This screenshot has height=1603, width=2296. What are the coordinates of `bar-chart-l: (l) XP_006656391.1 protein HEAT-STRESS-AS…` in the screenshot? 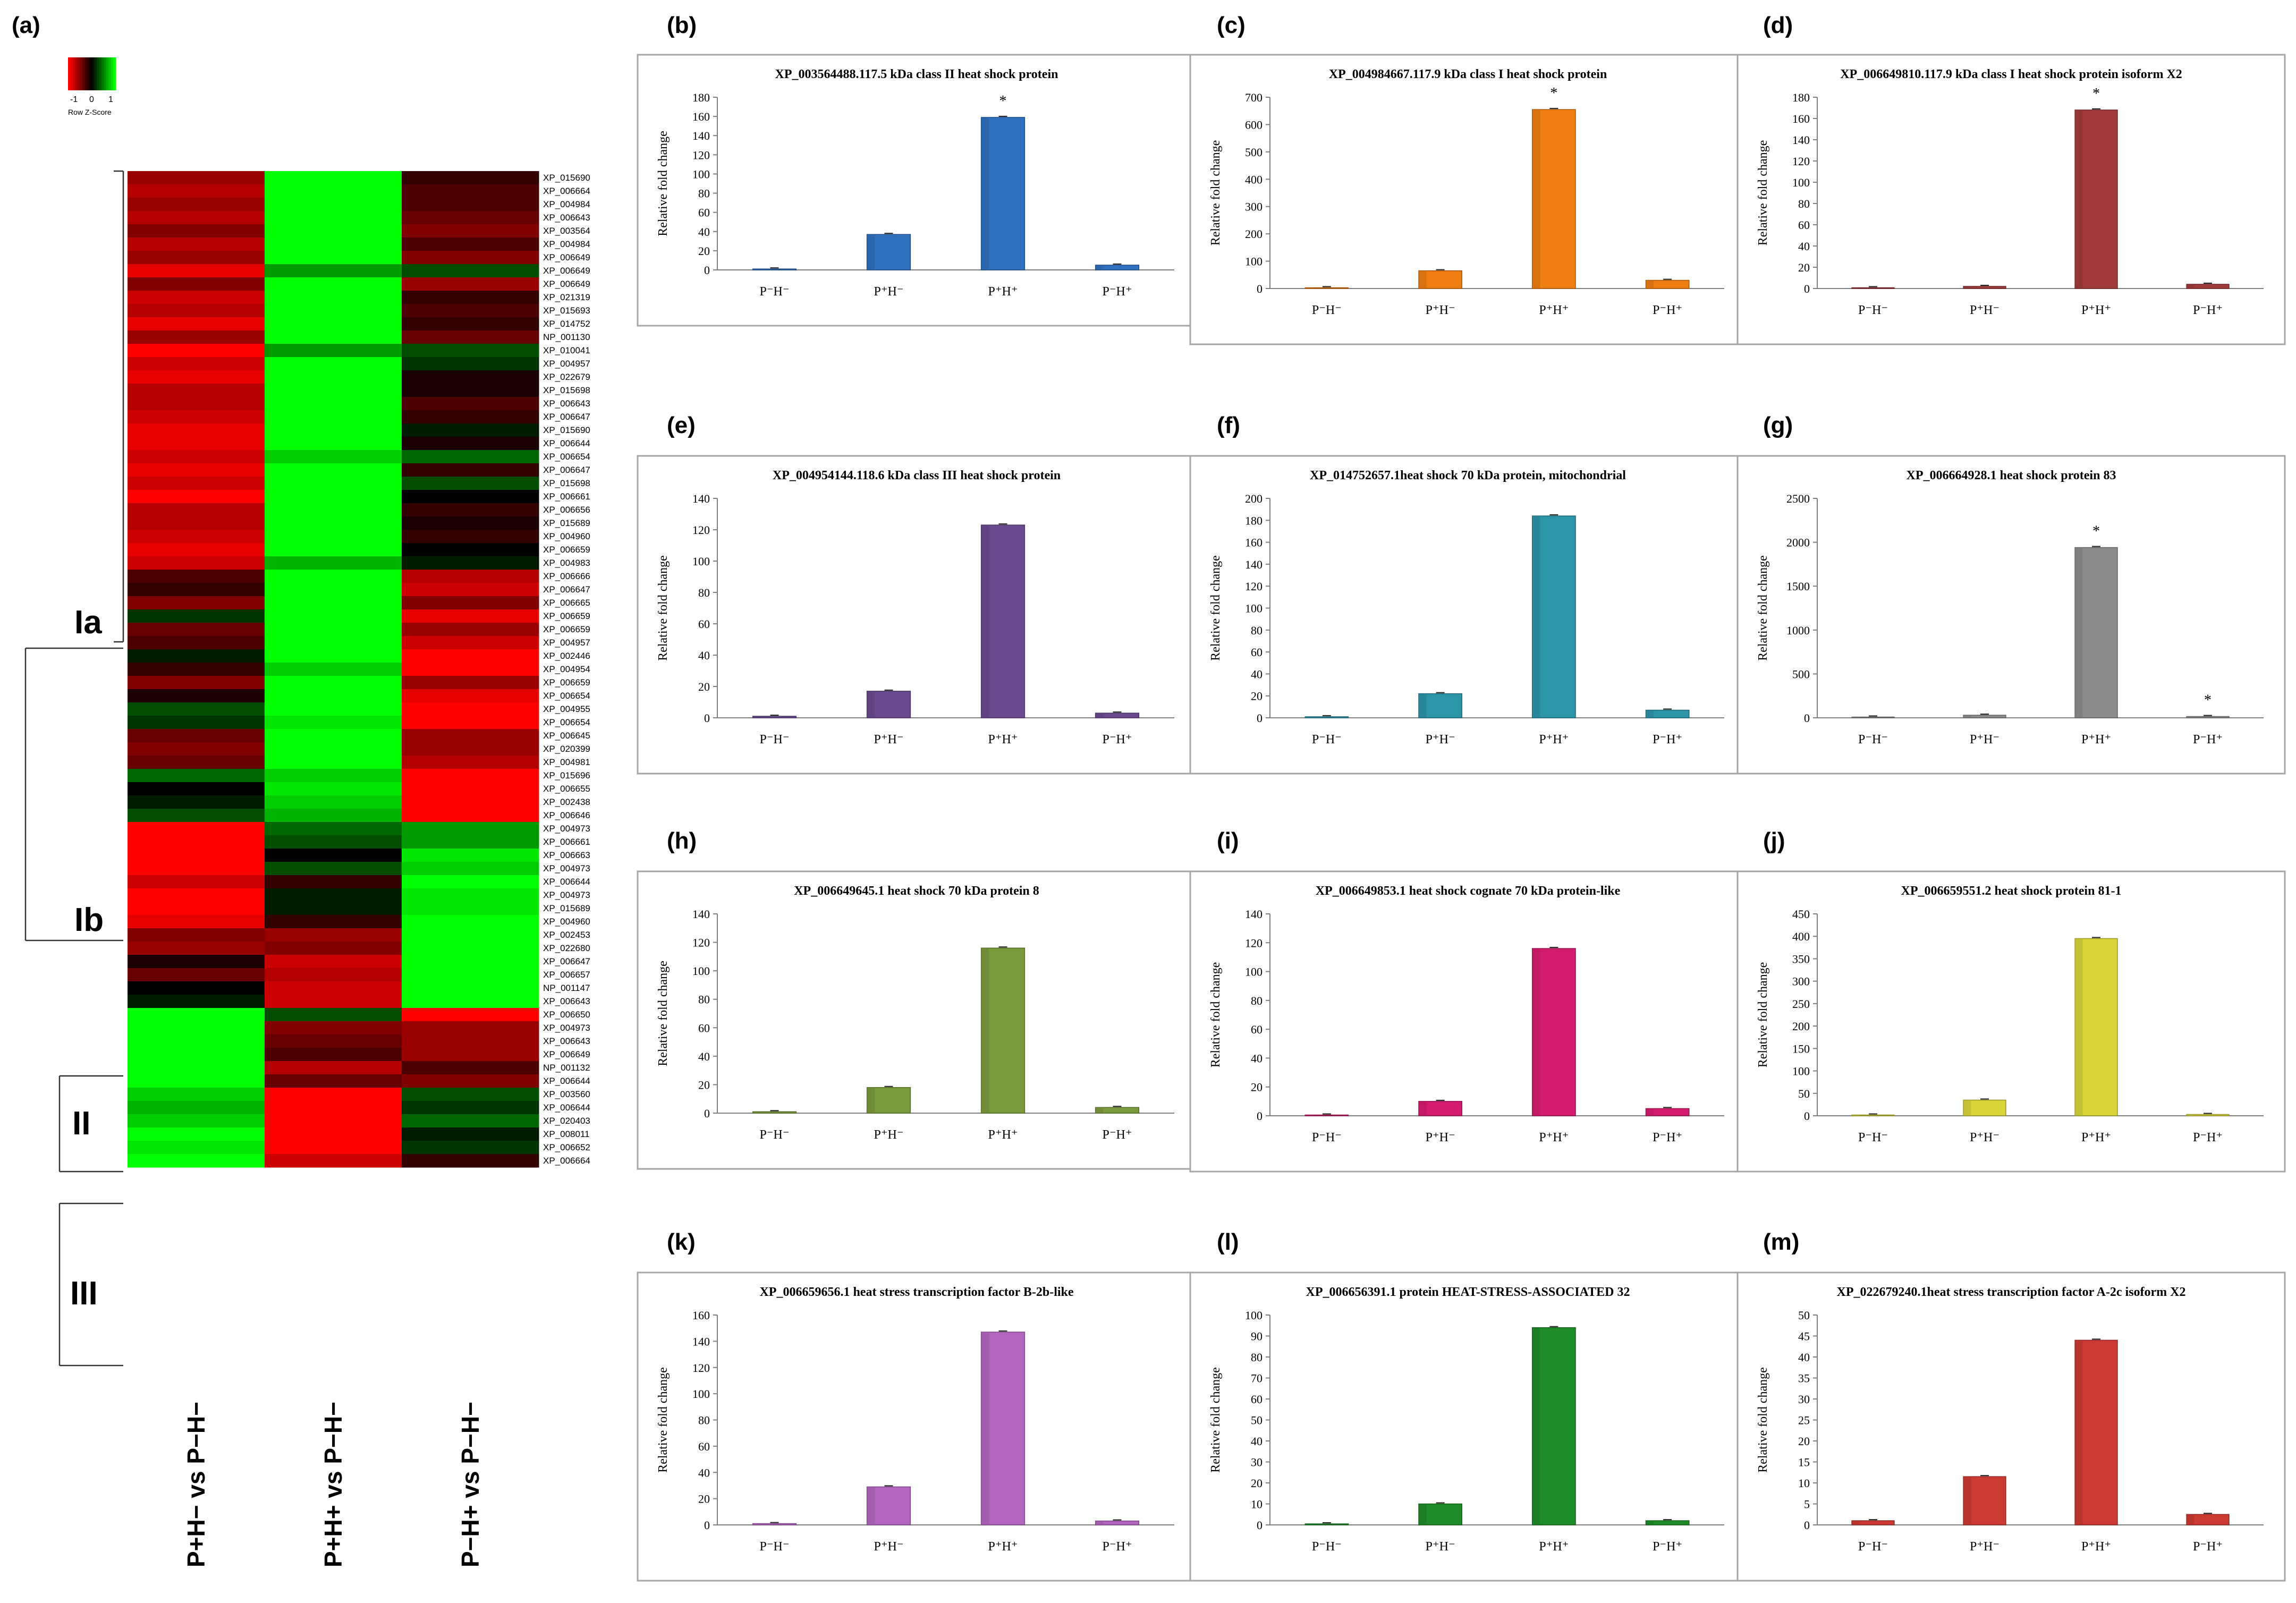 It's located at (1468, 1405).